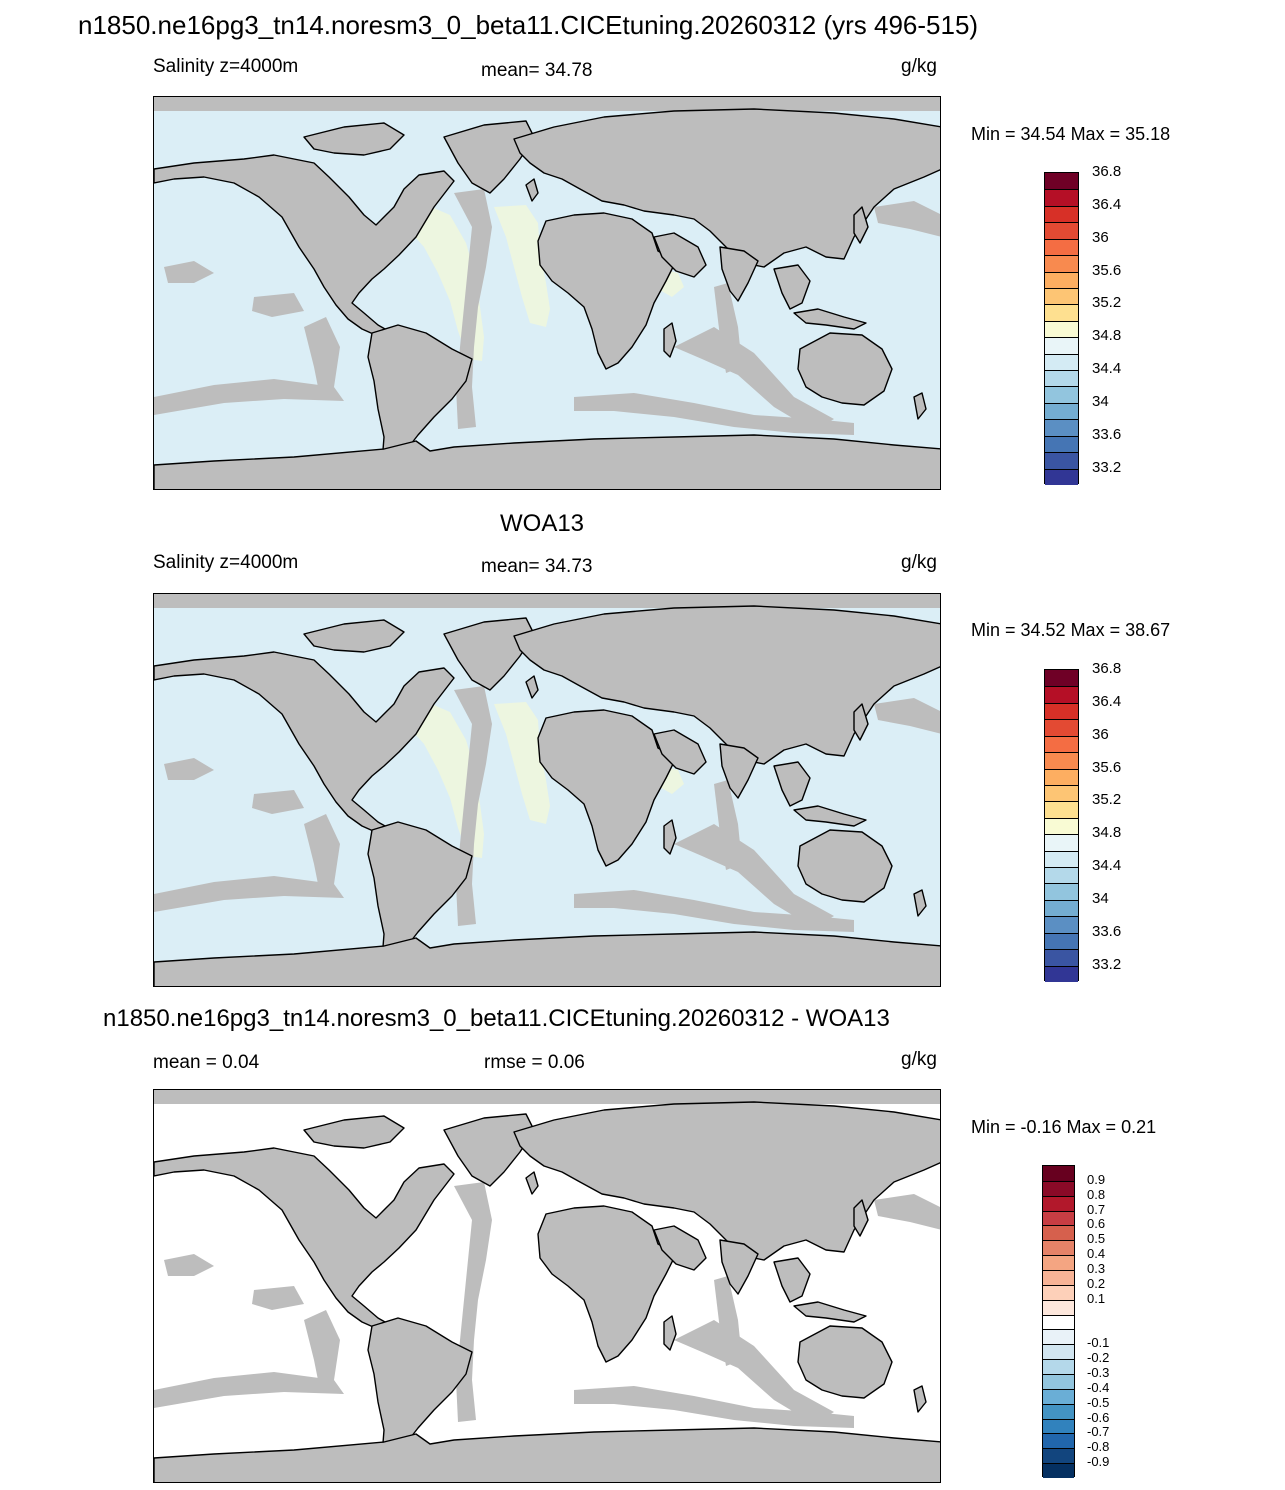 The width and height of the screenshot is (1285, 1490). I want to click on colorbar-tick-label: -0.5, so click(1098, 1402).